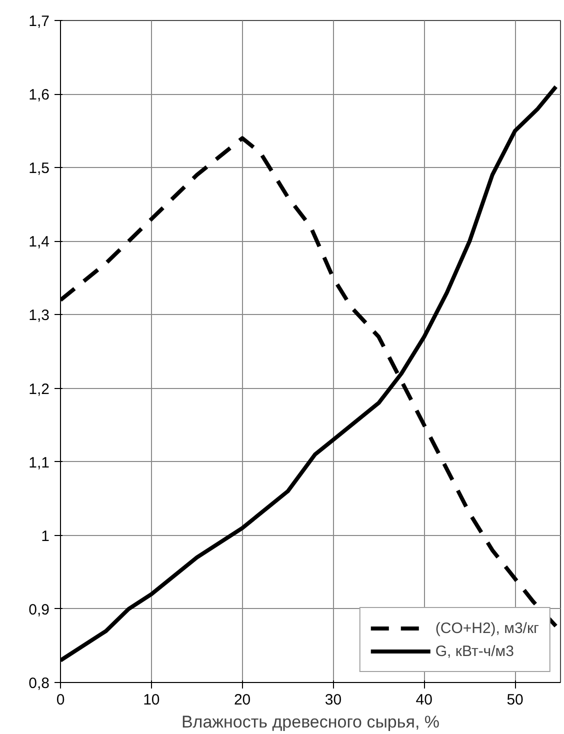 This screenshot has width=564, height=734. Describe the element at coordinates (515, 700) in the screenshot. I see `x-tick-label: 50` at that location.